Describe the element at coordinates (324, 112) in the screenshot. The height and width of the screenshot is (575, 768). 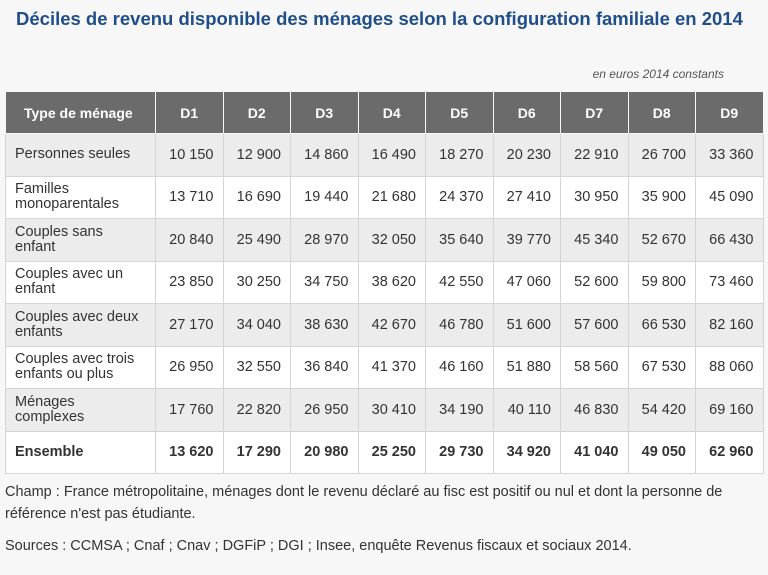
I see `column-header-d3: D3` at that location.